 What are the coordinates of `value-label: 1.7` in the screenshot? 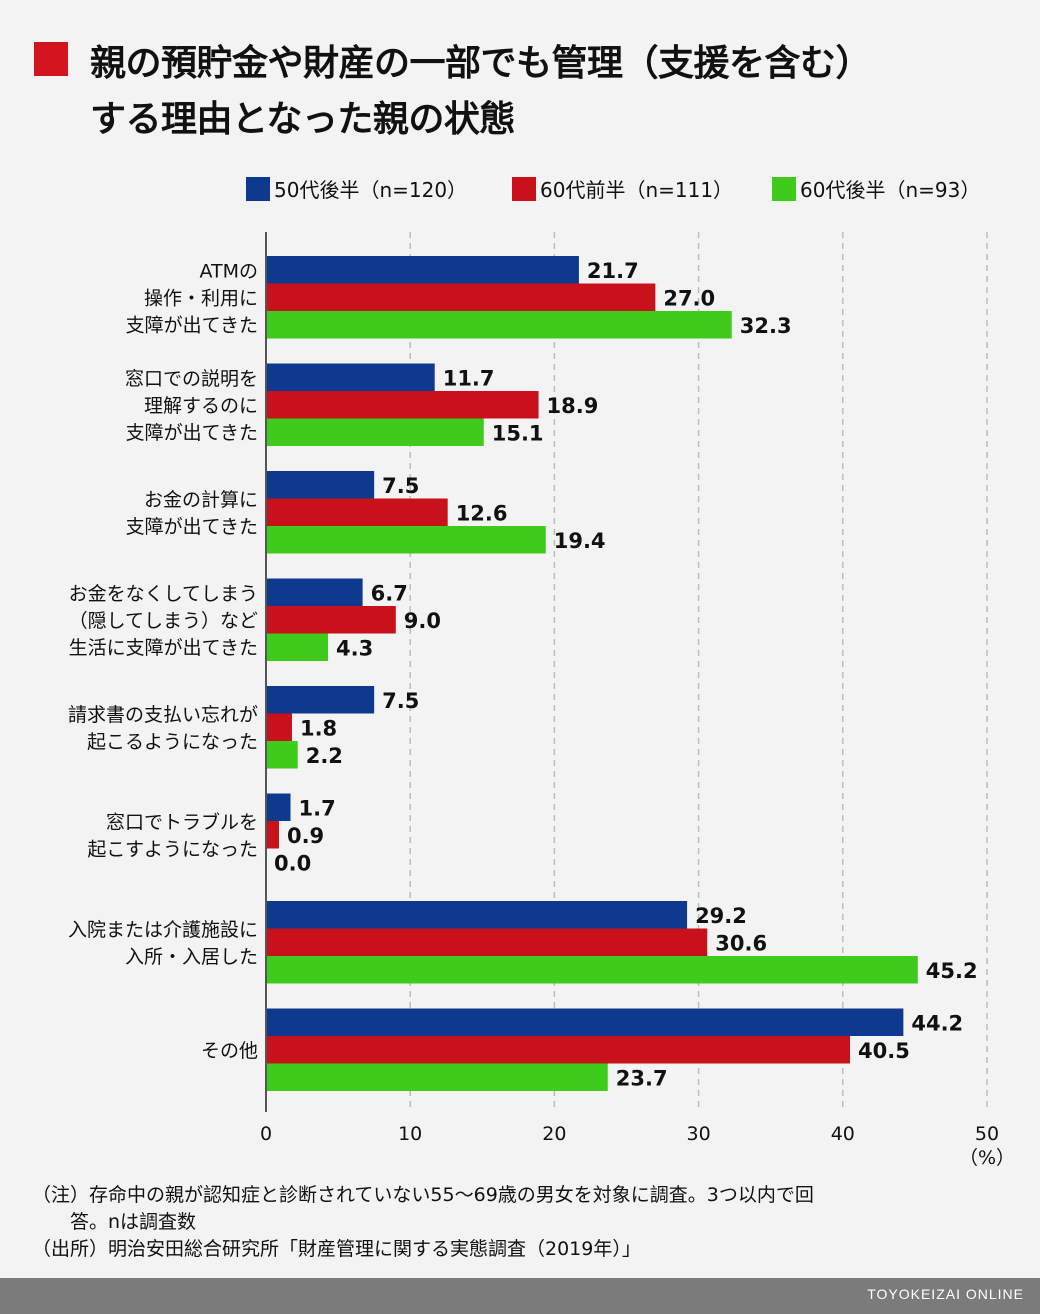 It's located at (317, 808).